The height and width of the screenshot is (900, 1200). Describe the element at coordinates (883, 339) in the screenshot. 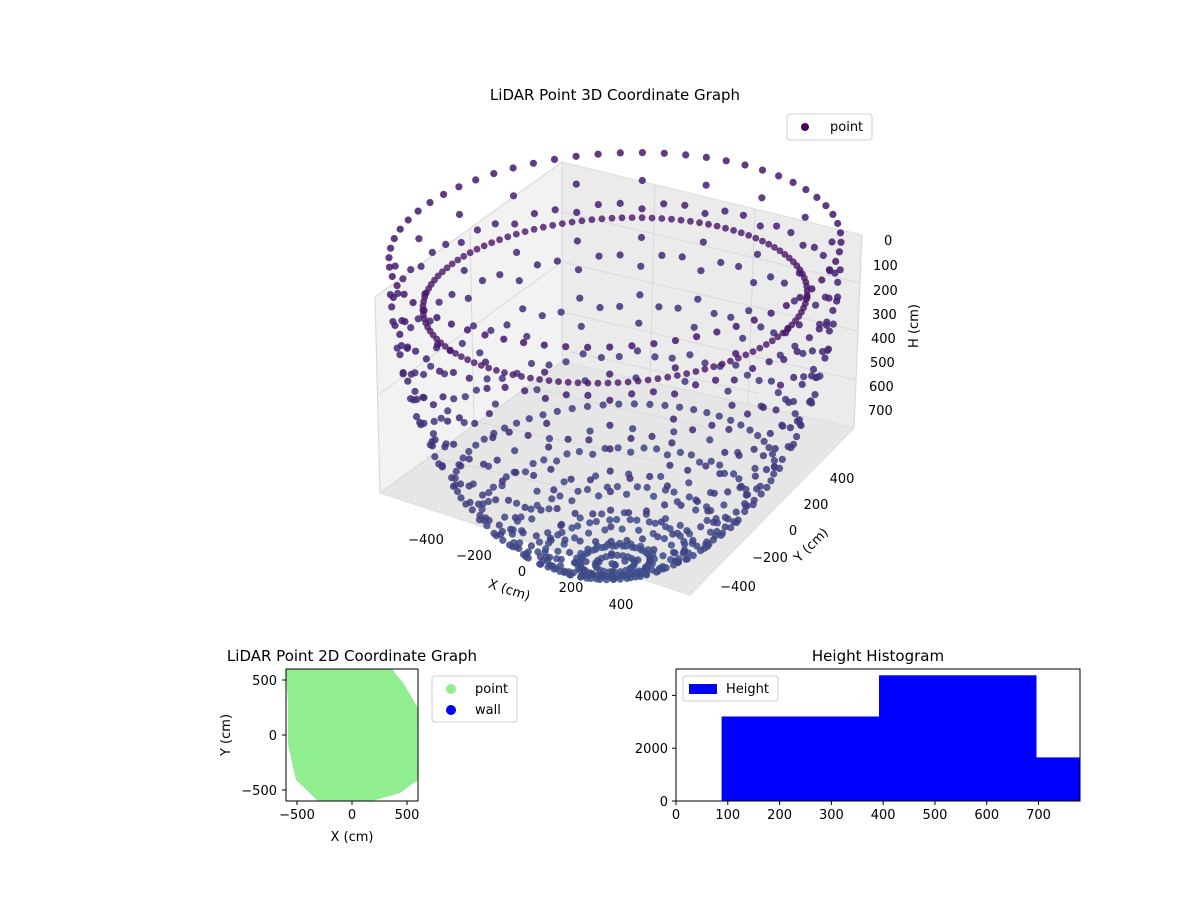

I see `z-tick-label: 400` at that location.